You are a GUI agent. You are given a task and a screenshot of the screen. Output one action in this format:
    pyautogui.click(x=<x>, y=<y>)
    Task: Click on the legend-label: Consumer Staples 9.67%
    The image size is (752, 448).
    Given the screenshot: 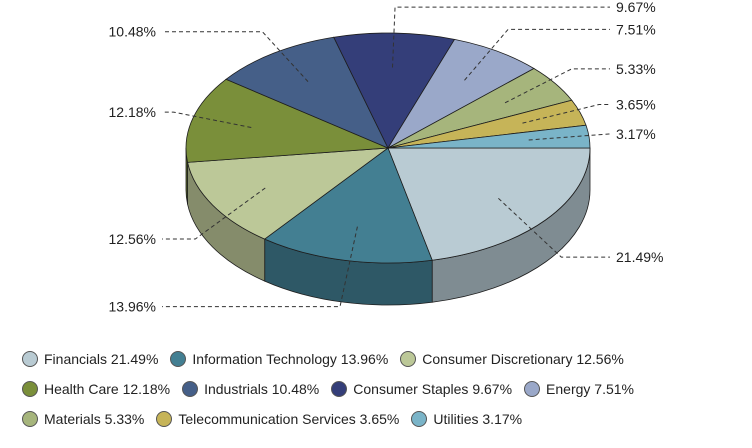 What is the action you would take?
    pyautogui.click(x=433, y=389)
    